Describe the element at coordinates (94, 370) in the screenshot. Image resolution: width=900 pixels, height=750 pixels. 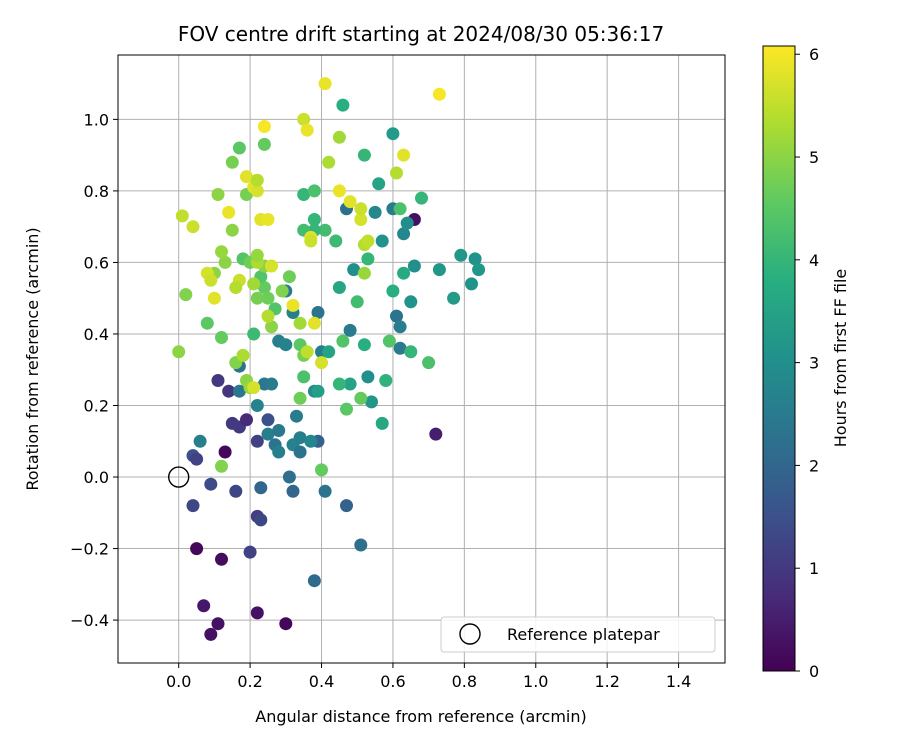
I see `y-axis-ticks: −0.4 −0.2 0.0 0.2 0.4 0.6 0.8 1.0` at that location.